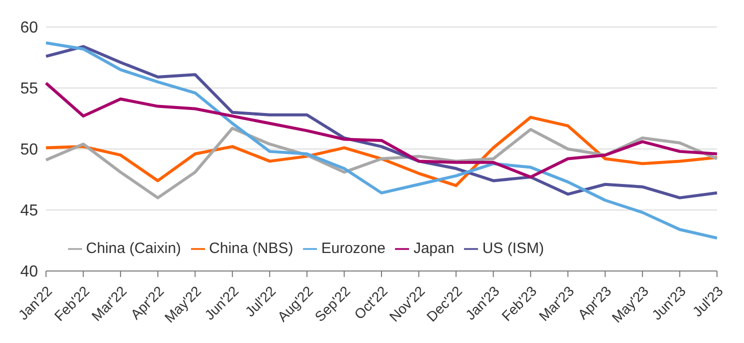 The height and width of the screenshot is (343, 744). I want to click on y-tick-label: 50, so click(29, 150).